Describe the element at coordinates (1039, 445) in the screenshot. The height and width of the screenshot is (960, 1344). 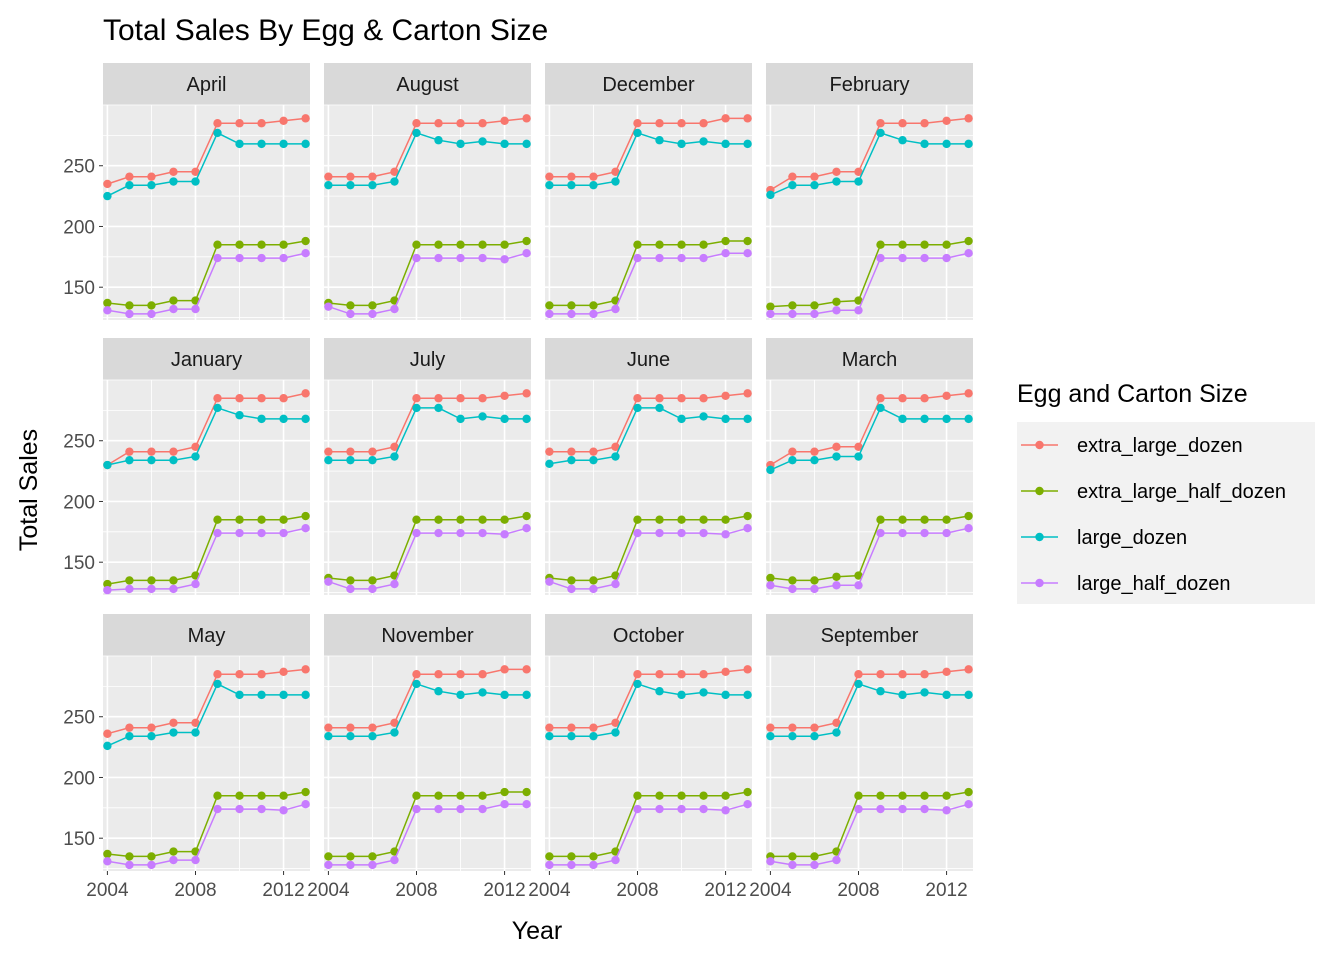
I see `legend-key-point-extra_large_dozen` at that location.